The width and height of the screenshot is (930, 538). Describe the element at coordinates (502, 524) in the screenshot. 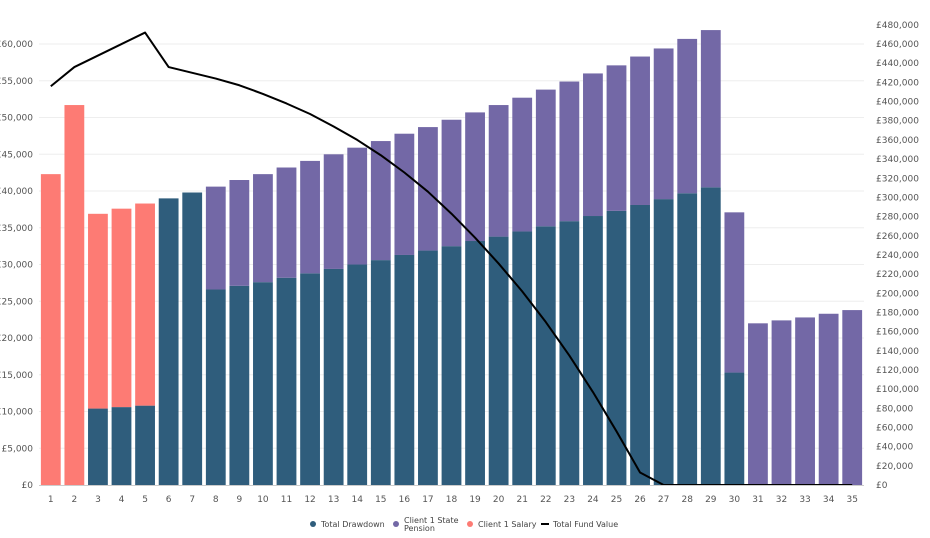

I see `legend-item-client-1-salary: Client 1 Salary` at that location.